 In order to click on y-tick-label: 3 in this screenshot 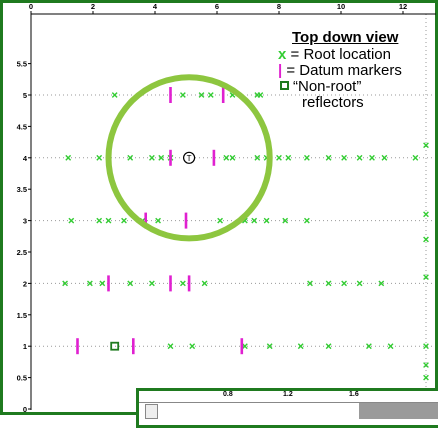, I will do `click(25, 221)`.